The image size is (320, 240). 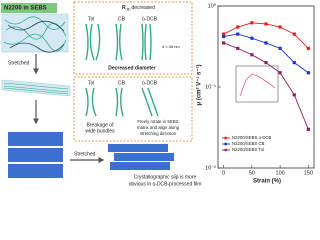 What do you see at coordinates (158, 127) in the screenshot?
I see `rotate: matrix and align along` at bounding box center [158, 127].